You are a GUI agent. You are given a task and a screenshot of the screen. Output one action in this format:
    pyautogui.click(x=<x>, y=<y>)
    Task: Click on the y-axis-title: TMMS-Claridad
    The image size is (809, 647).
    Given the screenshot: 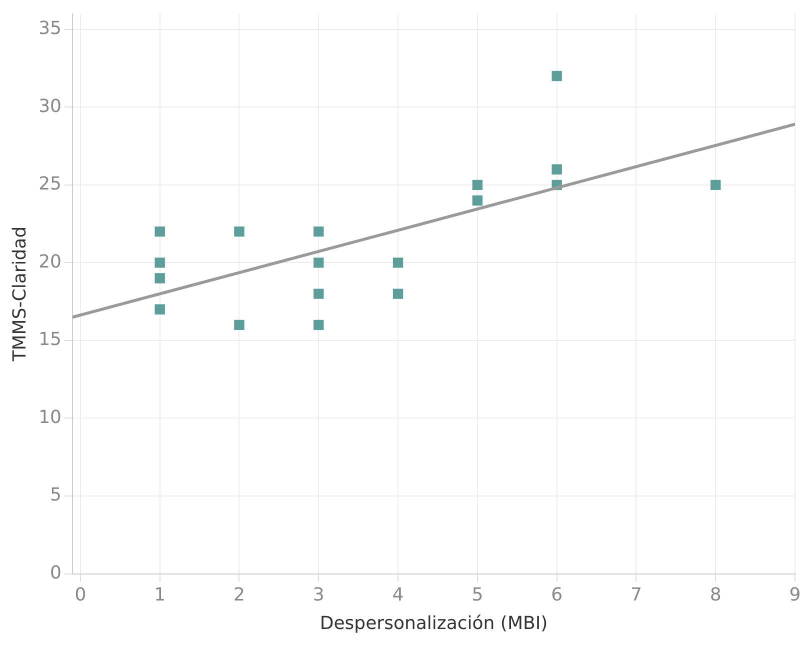 What is the action you would take?
    pyautogui.click(x=19, y=294)
    